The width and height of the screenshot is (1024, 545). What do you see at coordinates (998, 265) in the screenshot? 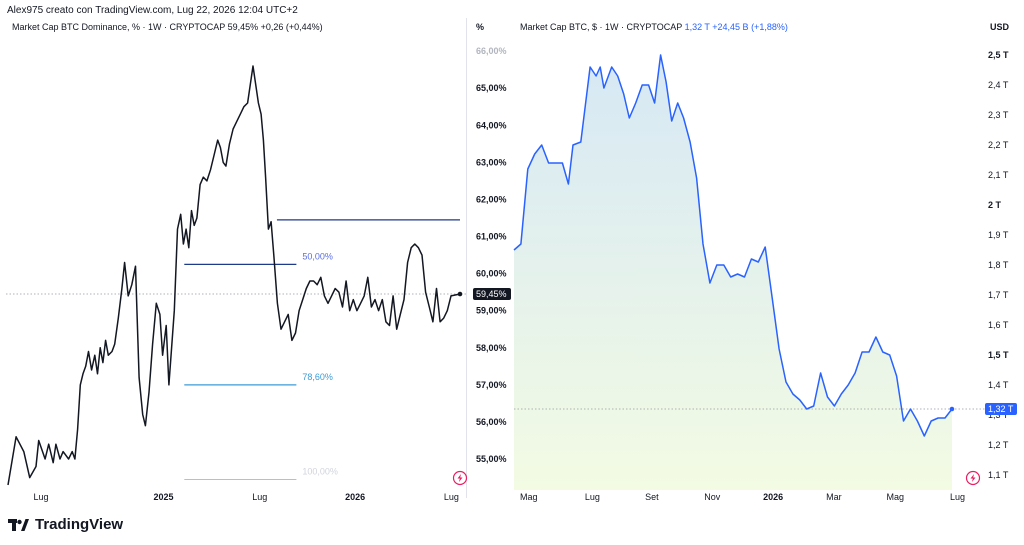
I see `y-tick-label: 1,8 T` at bounding box center [998, 265].